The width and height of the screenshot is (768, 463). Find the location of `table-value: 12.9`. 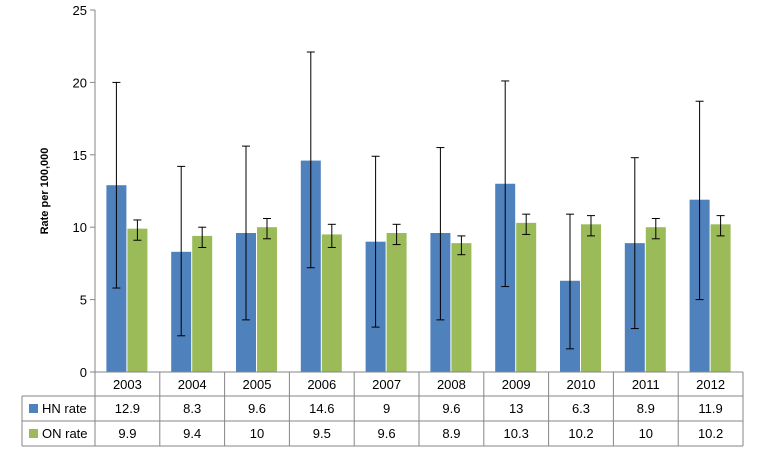

table-value: 12.9 is located at coordinates (127, 408).